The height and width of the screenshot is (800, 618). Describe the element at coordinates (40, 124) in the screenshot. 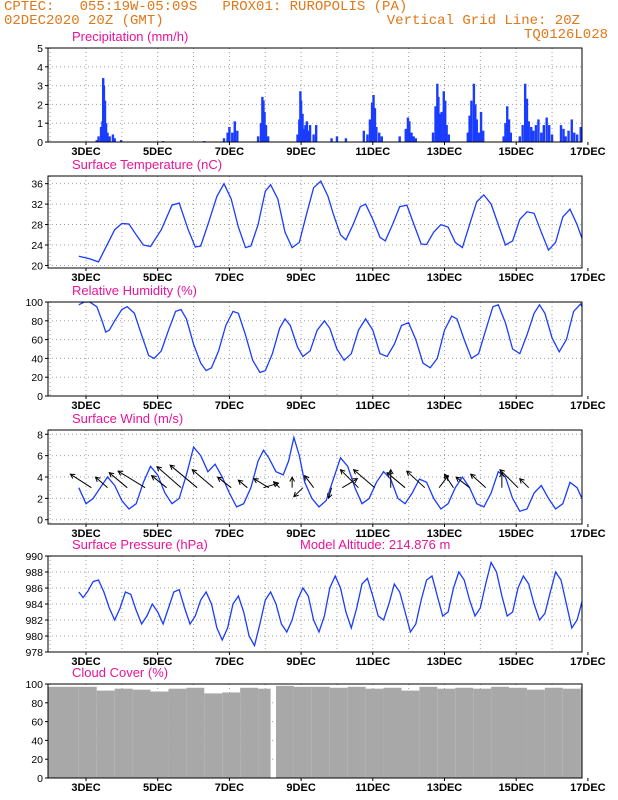

I see `y-tick-label: 1` at that location.